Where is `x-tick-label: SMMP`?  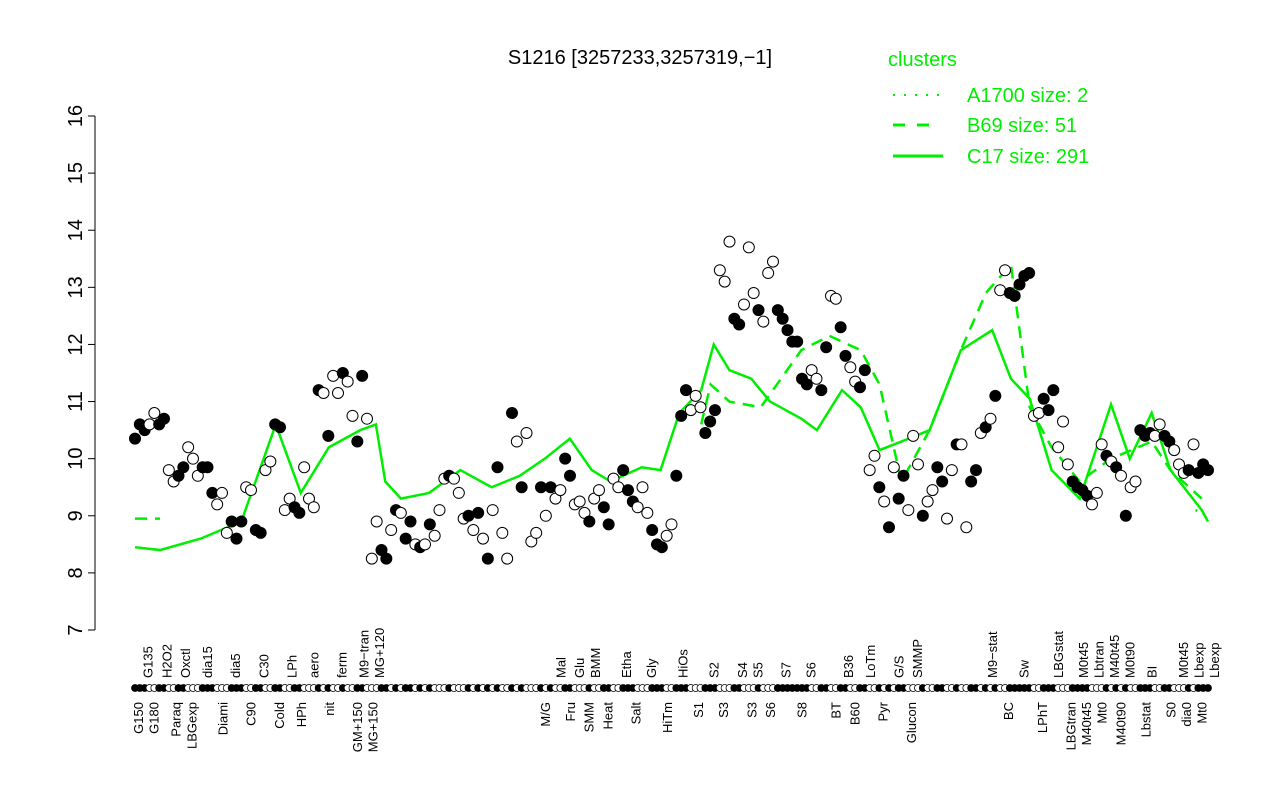
x-tick-label: SMMP is located at coordinates (917, 658).